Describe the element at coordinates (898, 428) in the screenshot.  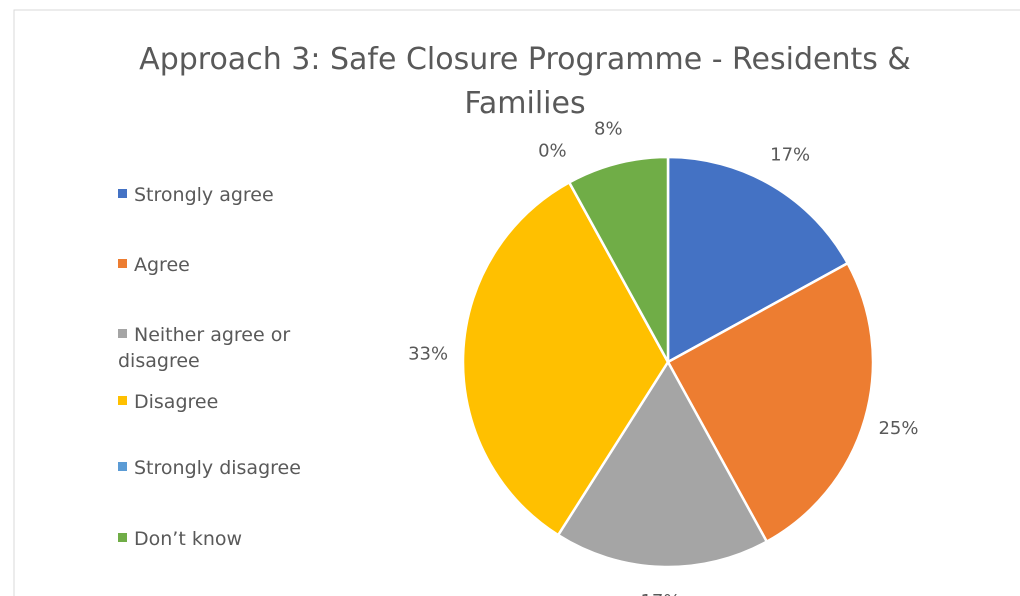
I see `data-label: 25%` at that location.